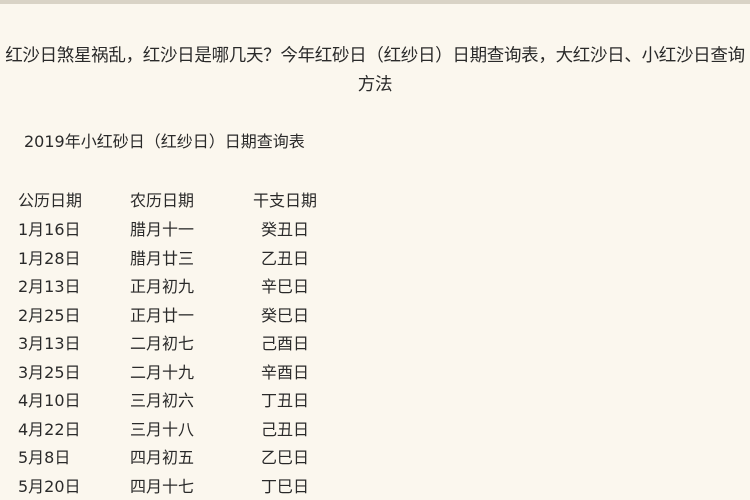 The height and width of the screenshot is (500, 750). What do you see at coordinates (162, 400) in the screenshot?
I see `table-cell: 三月初六` at bounding box center [162, 400].